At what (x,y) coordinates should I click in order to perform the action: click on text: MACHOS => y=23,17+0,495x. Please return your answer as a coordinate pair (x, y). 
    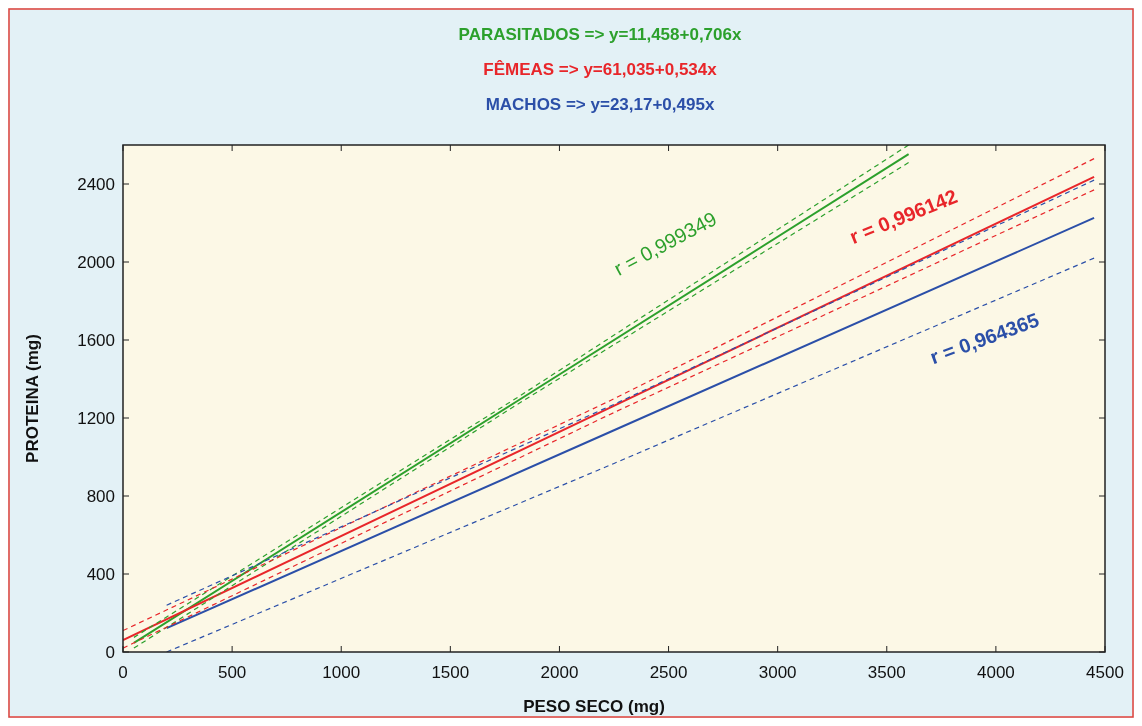
    Looking at the image, I should click on (600, 104).